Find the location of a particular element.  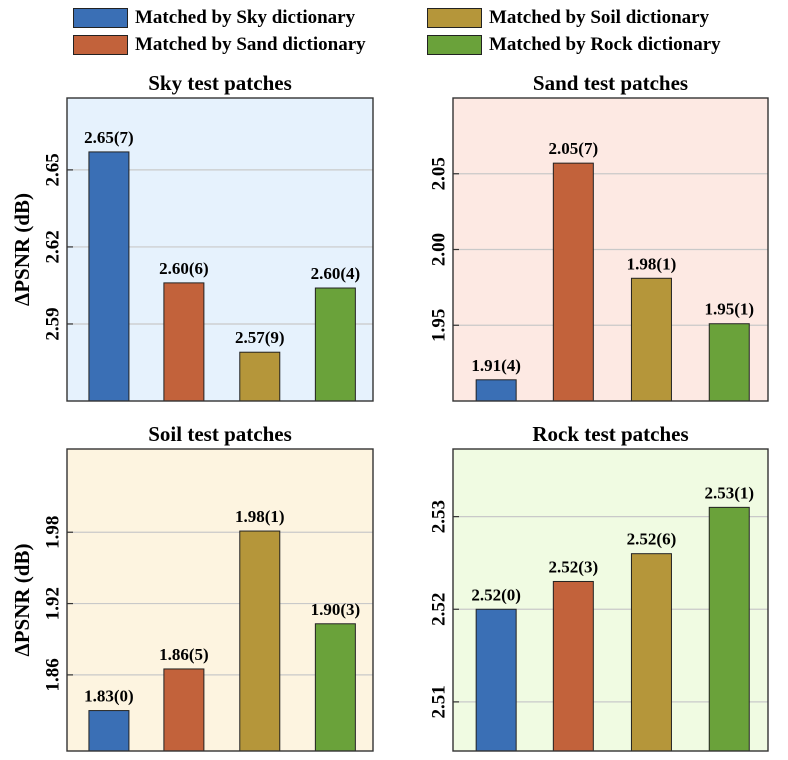

data-label: 2.53(1) is located at coordinates (729, 492).